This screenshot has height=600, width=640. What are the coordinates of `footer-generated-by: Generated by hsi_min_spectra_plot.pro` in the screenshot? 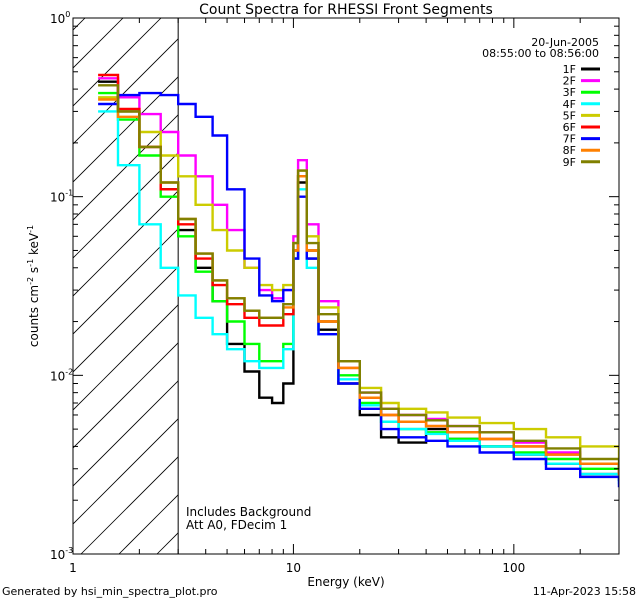 It's located at (110, 591).